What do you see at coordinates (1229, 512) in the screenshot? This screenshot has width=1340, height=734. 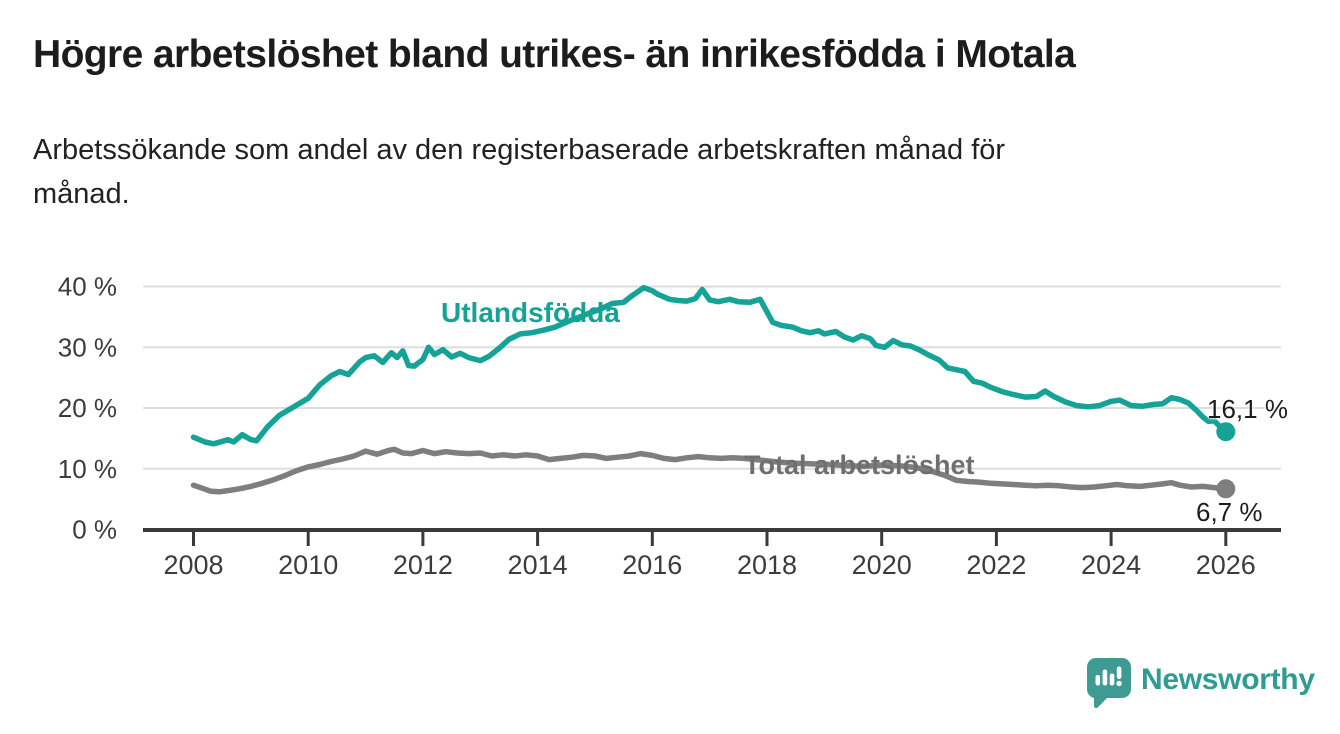 I see `end-value-label-total: 6,7 %` at bounding box center [1229, 512].